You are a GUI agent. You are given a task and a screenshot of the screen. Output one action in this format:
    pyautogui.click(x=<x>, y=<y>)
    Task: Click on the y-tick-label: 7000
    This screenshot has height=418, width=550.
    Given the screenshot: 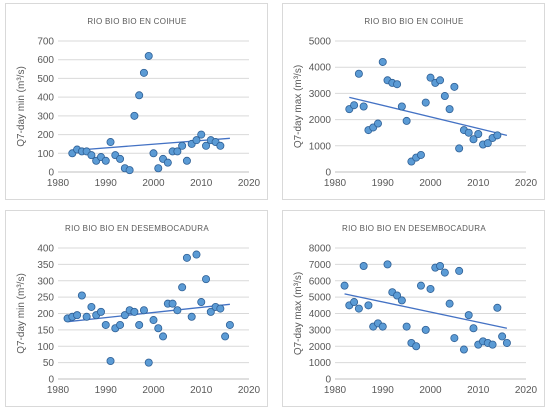 What is the action you would take?
    pyautogui.click(x=320, y=265)
    